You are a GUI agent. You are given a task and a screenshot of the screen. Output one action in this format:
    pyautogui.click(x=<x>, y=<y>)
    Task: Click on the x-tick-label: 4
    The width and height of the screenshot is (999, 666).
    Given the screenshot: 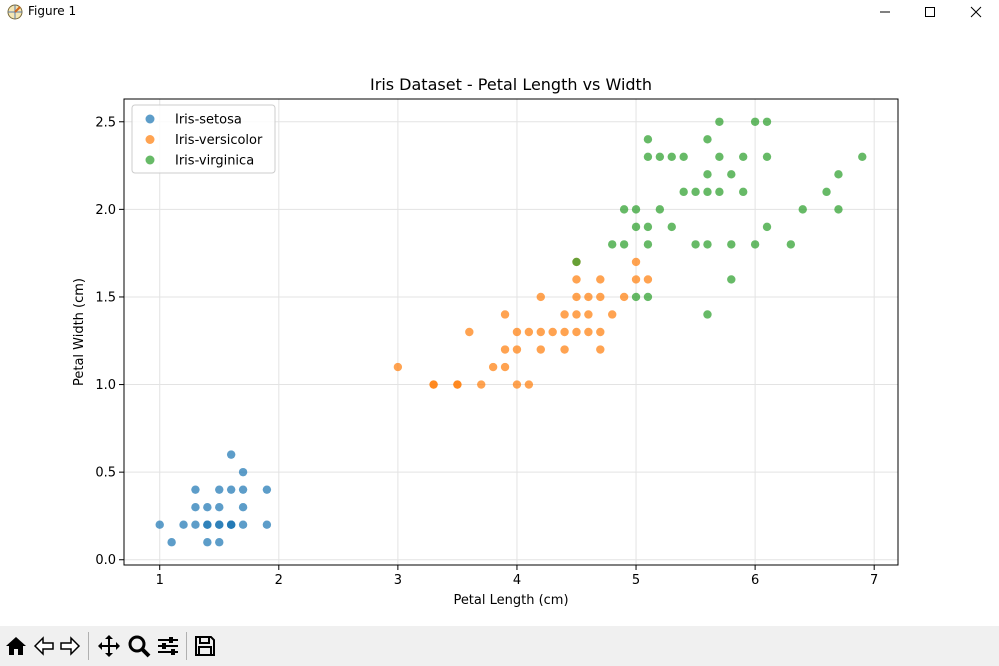 What is the action you would take?
    pyautogui.click(x=517, y=580)
    